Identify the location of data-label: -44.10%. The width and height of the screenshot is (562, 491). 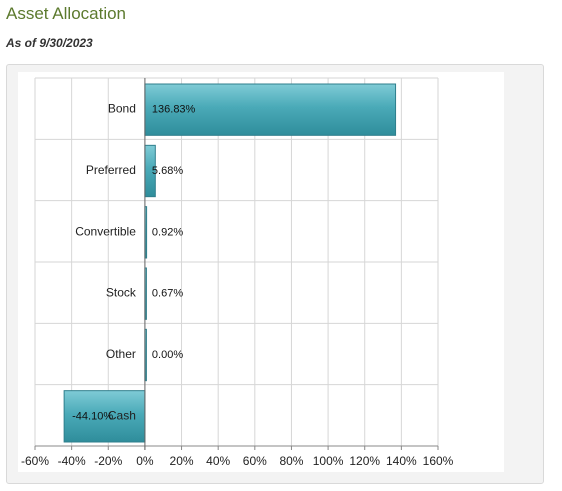
(92, 416).